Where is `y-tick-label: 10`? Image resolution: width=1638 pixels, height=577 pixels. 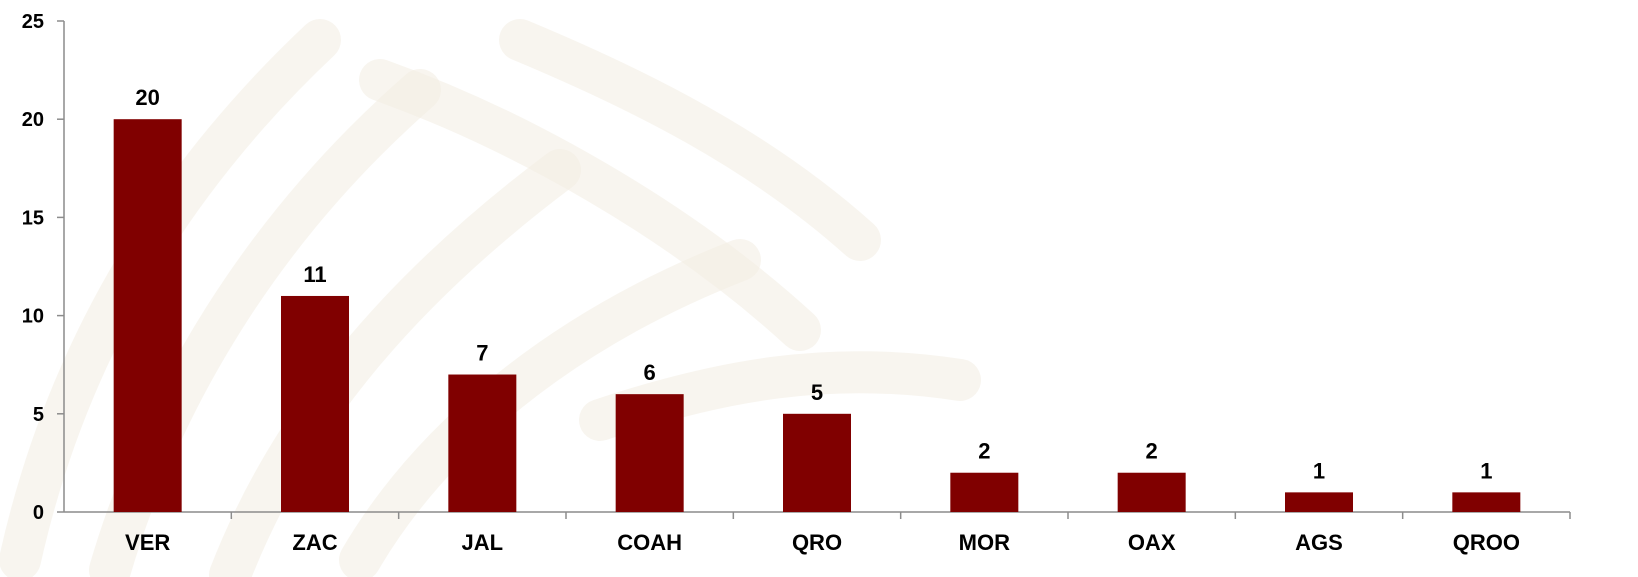 y-tick-label: 10 is located at coordinates (33, 317).